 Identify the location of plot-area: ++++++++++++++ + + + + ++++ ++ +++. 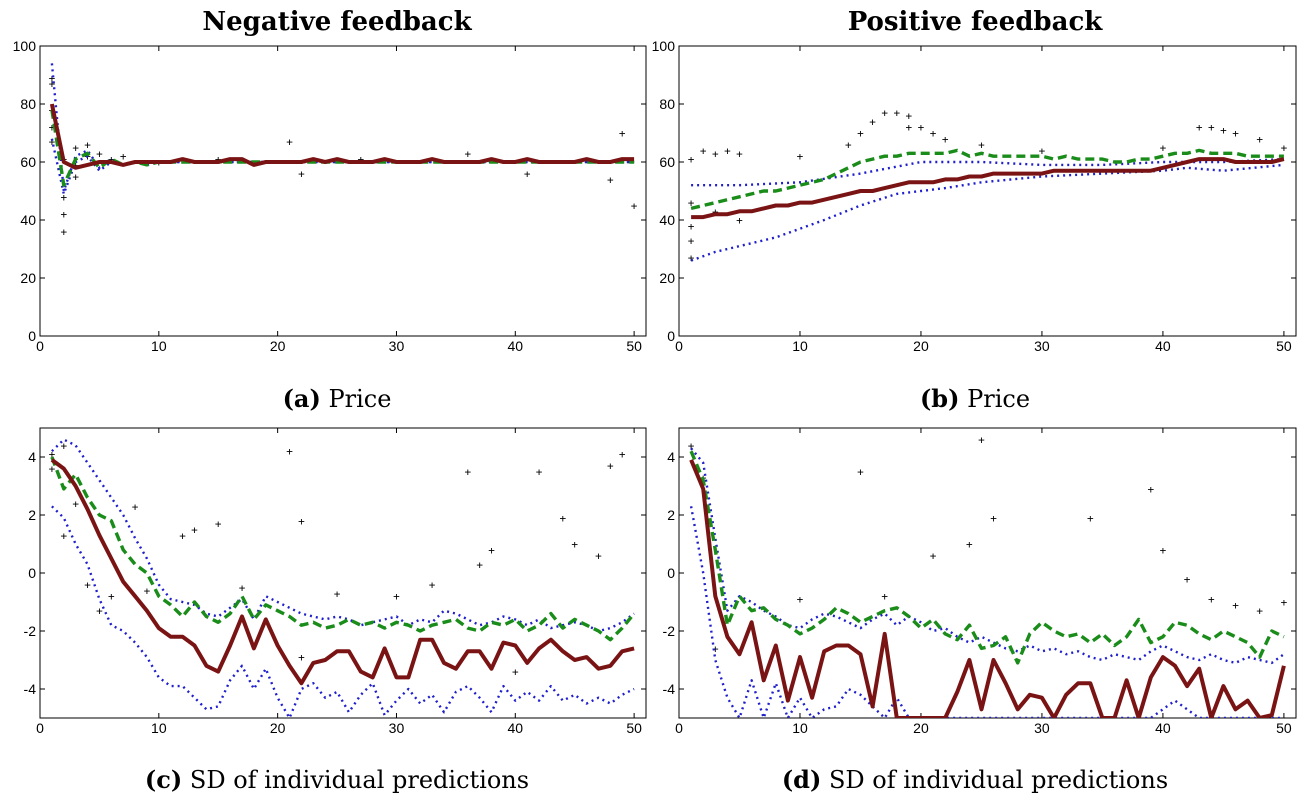
(343, 151).